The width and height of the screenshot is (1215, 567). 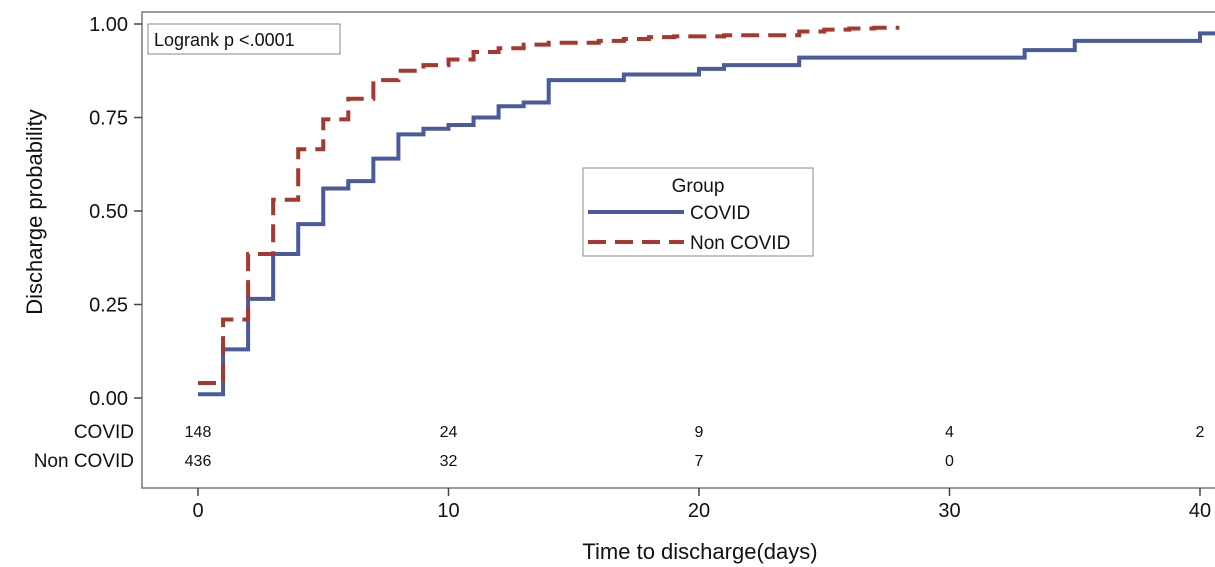 I want to click on risk-value: 7, so click(x=699, y=461).